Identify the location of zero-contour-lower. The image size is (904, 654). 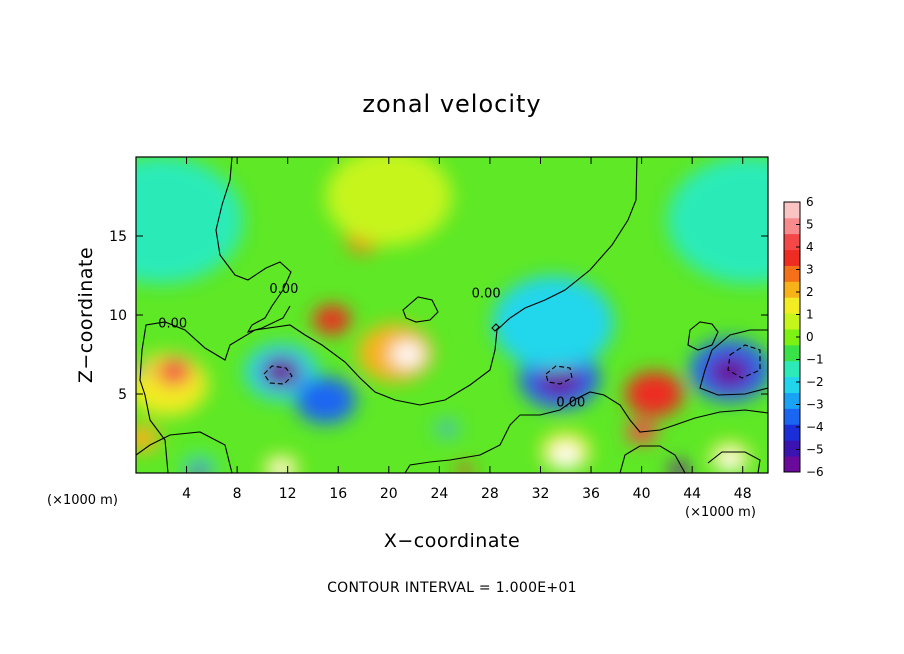
(586, 432).